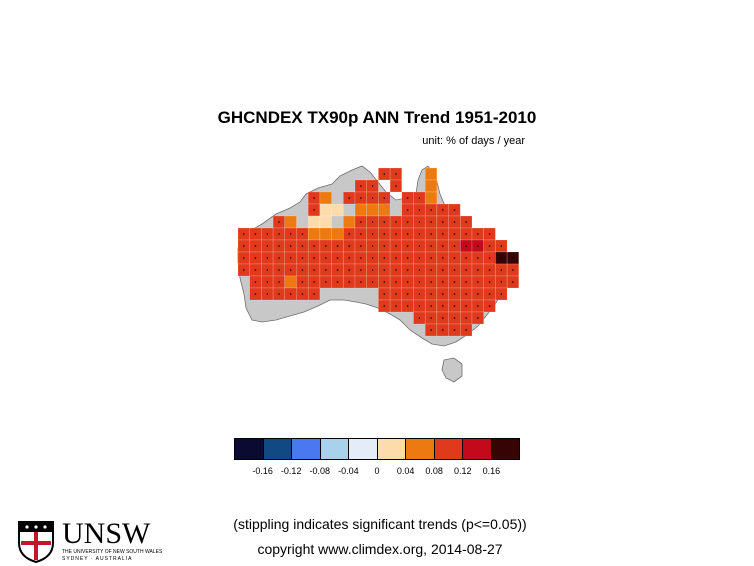 The width and height of the screenshot is (754, 566). I want to click on legend-colorbar, so click(377, 449).